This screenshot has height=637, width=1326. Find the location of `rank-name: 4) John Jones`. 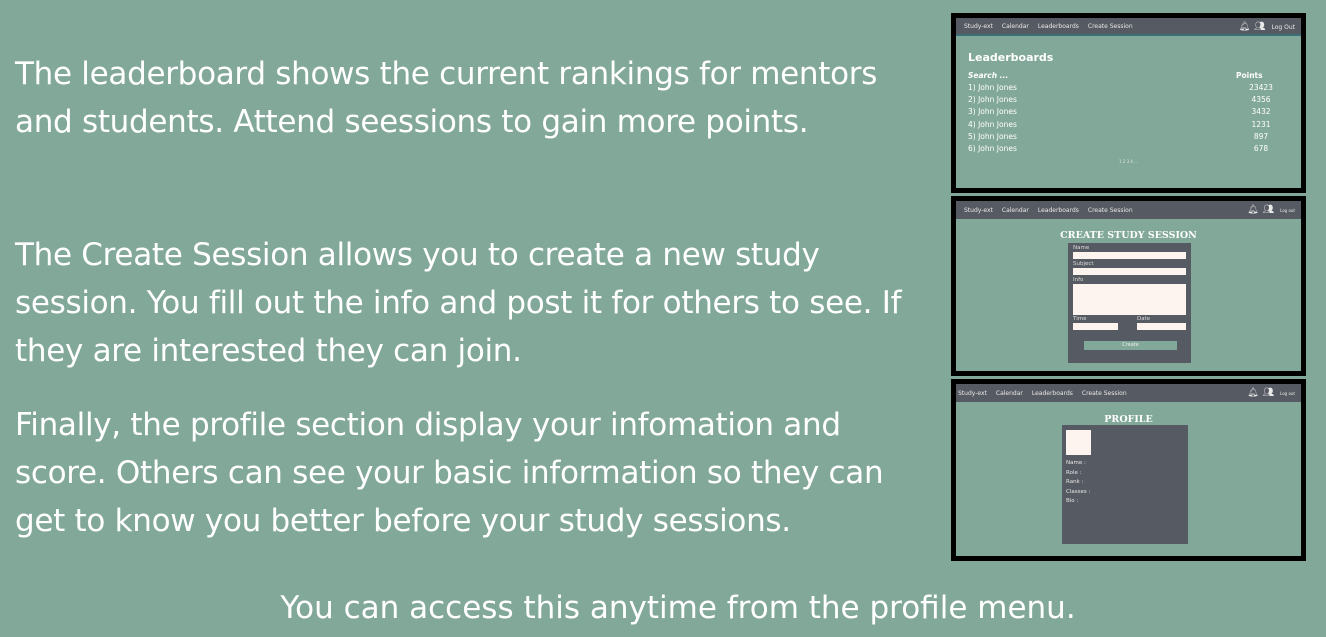

rank-name: 4) John Jones is located at coordinates (992, 124).